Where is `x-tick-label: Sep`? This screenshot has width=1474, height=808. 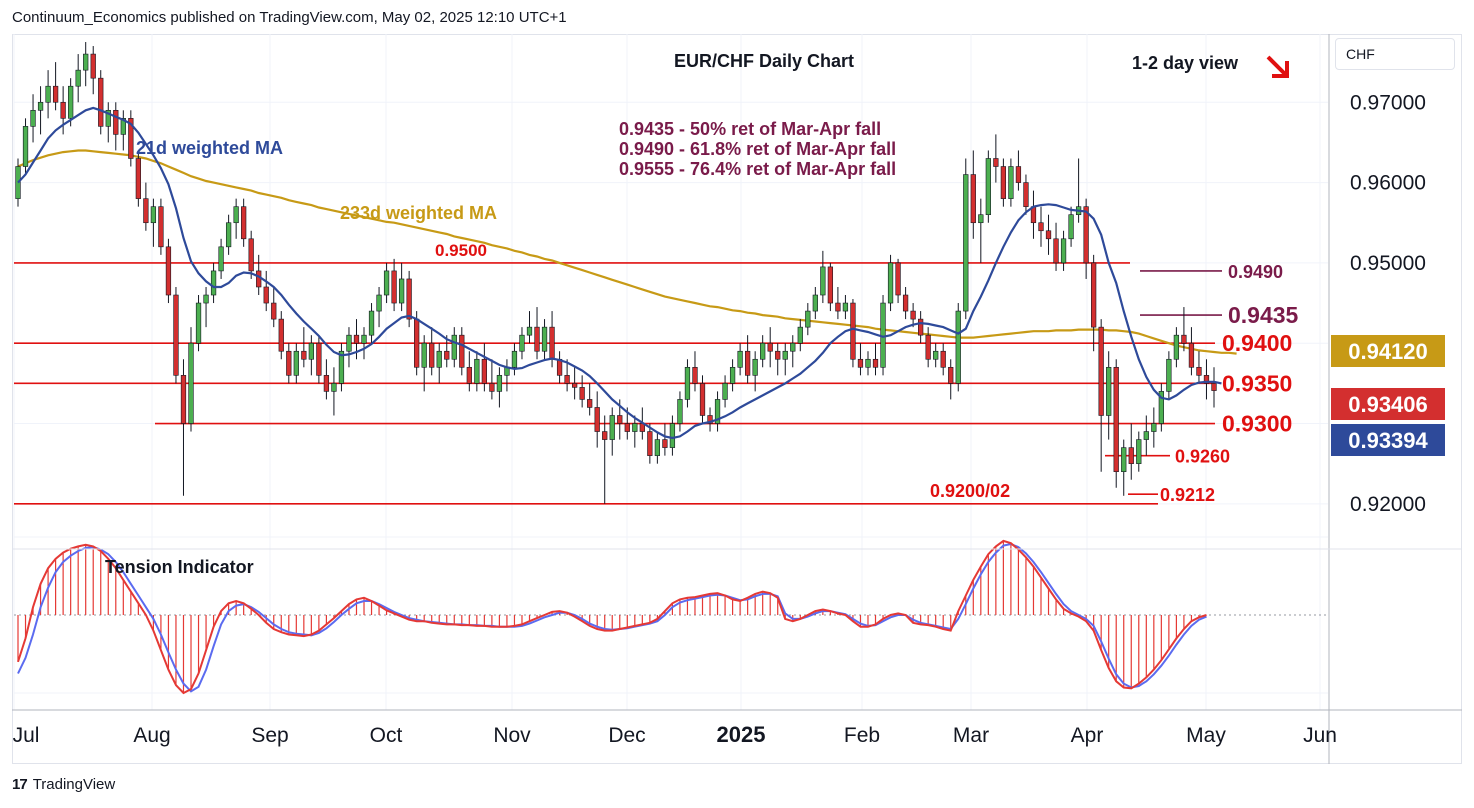 x-tick-label: Sep is located at coordinates (269, 735).